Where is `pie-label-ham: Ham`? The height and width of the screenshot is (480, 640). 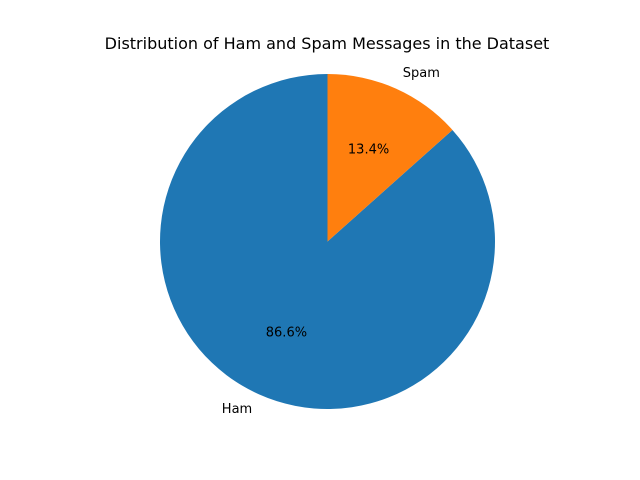 pie-label-ham: Ham is located at coordinates (237, 409).